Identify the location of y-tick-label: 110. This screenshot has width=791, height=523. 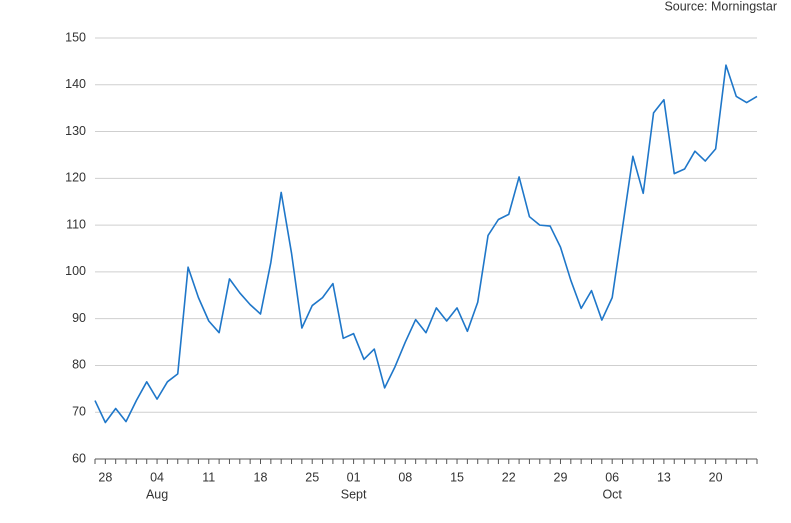
(76, 224).